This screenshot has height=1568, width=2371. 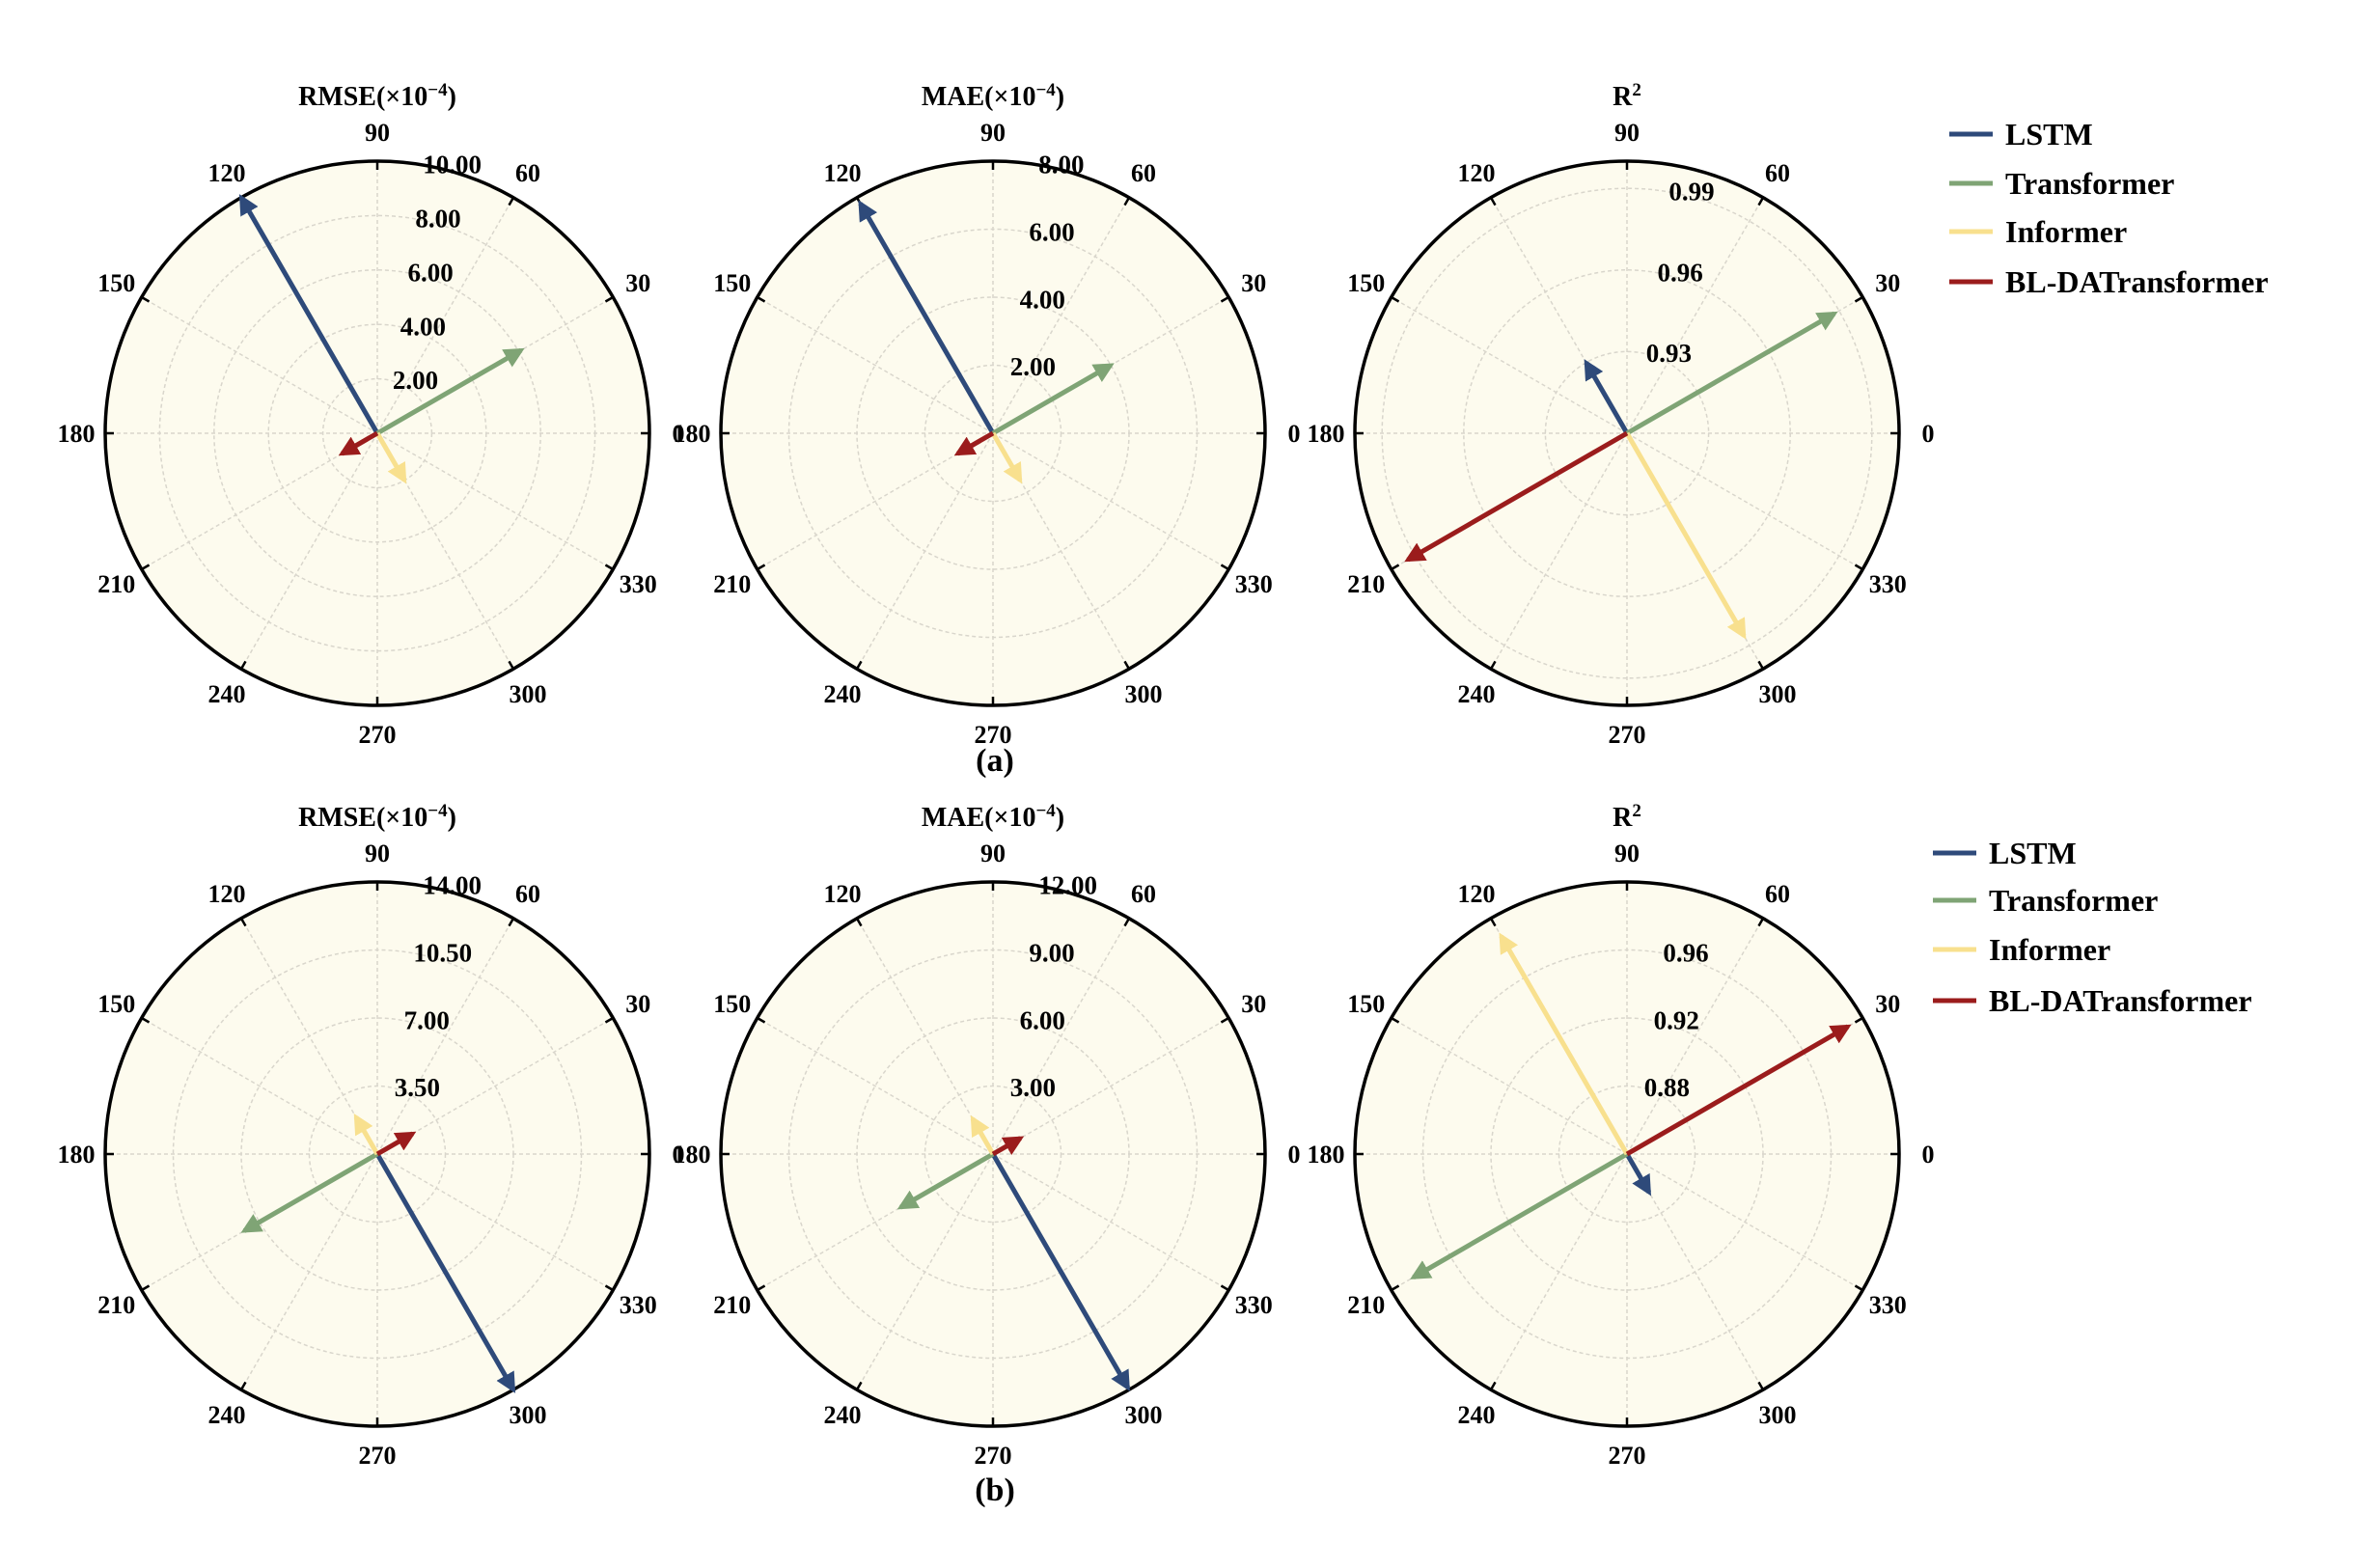 What do you see at coordinates (1691, 192) in the screenshot?
I see `radial-tick-label: 0.99` at bounding box center [1691, 192].